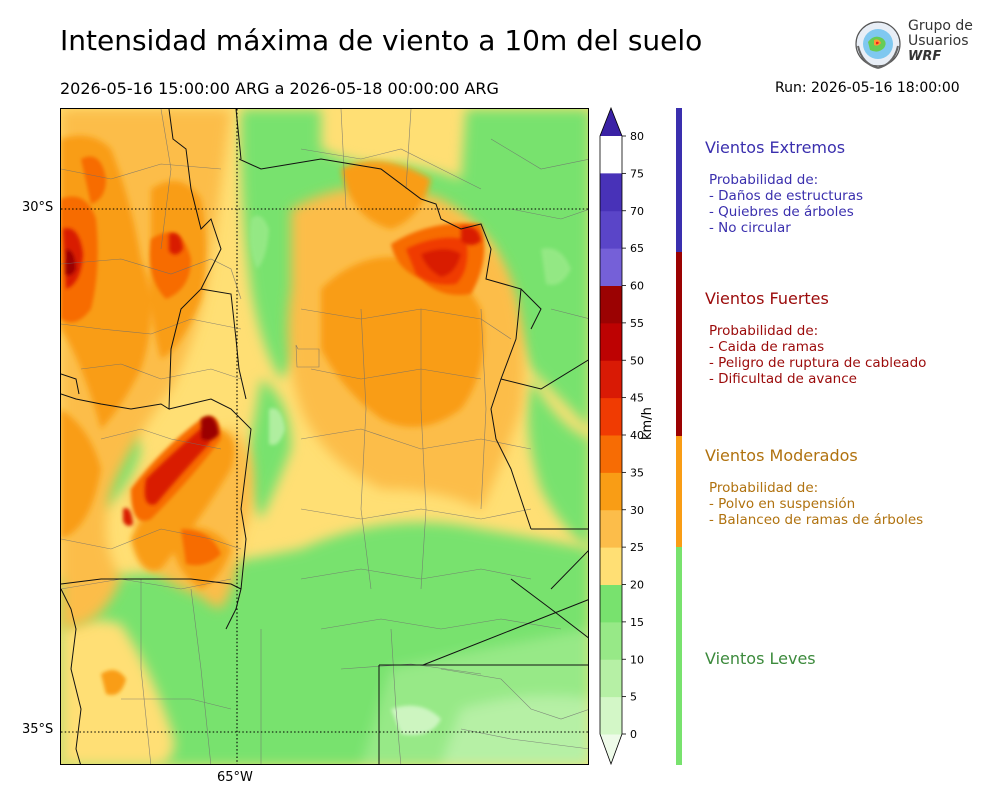 This screenshot has height=800, width=1000. What do you see at coordinates (940, 26) in the screenshot?
I see `logo-text-line1: Grupo de` at bounding box center [940, 26].